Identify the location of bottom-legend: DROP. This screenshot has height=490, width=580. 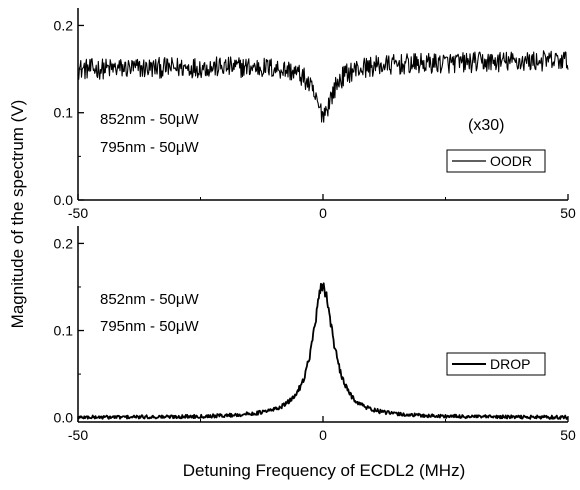
(496, 364).